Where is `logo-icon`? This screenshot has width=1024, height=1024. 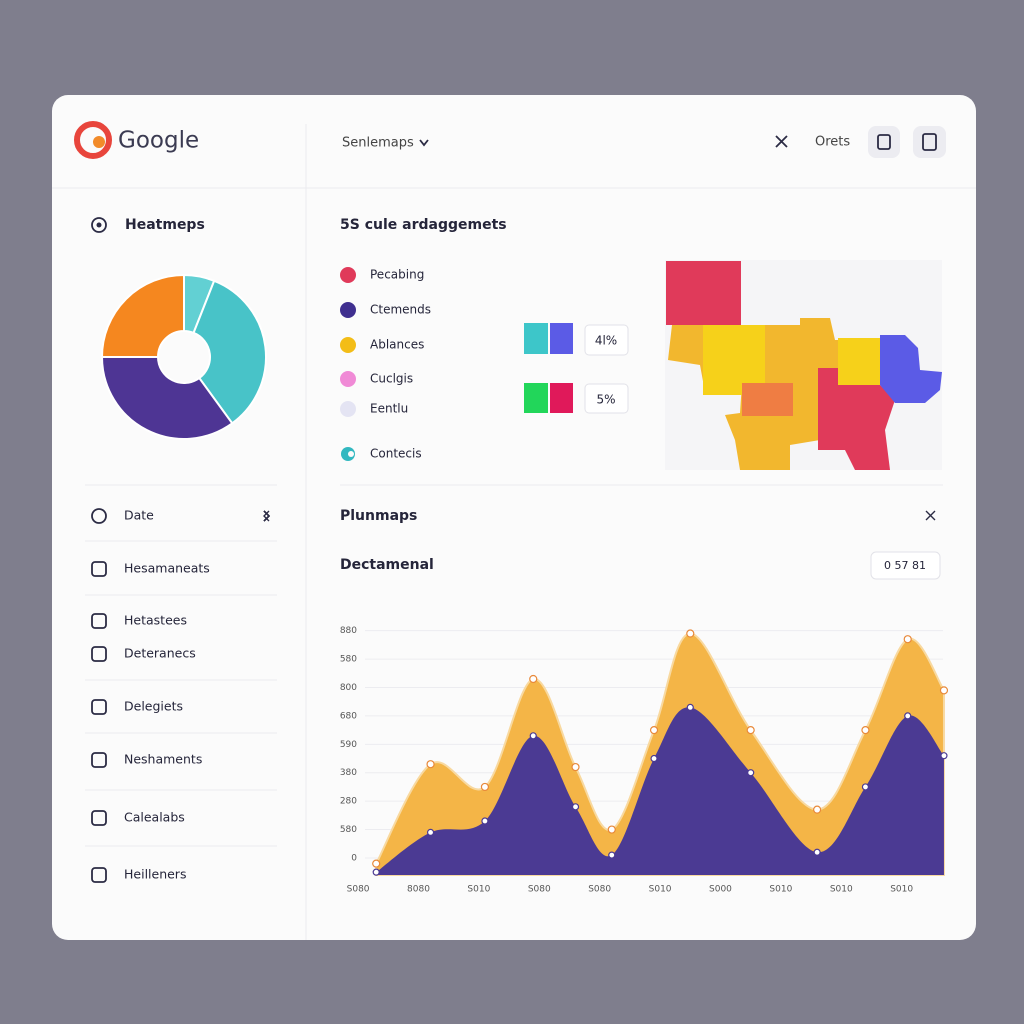 logo-icon is located at coordinates (93, 140).